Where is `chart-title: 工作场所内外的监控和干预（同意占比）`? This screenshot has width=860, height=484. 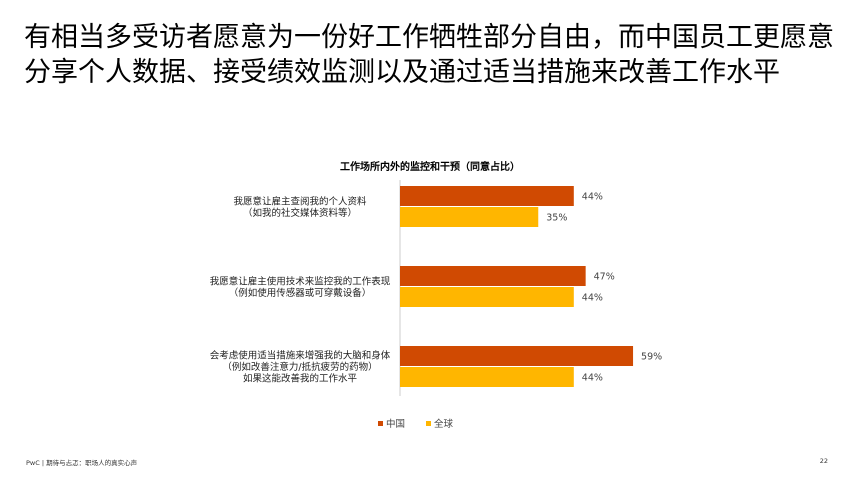 chart-title: 工作场所内外的监控和干预（同意占比） is located at coordinates (430, 167).